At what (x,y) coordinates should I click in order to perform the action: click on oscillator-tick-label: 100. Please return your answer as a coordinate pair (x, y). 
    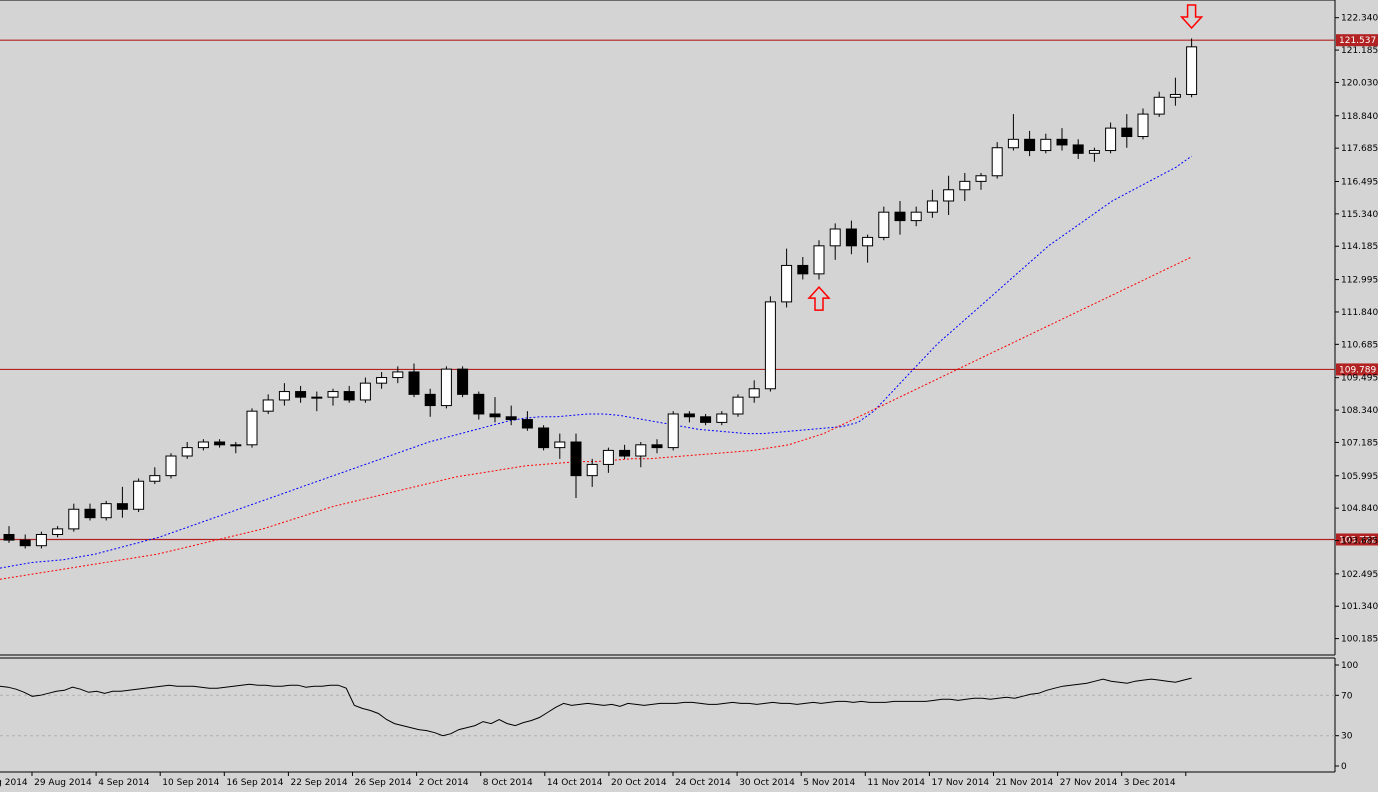
    Looking at the image, I should click on (1349, 666).